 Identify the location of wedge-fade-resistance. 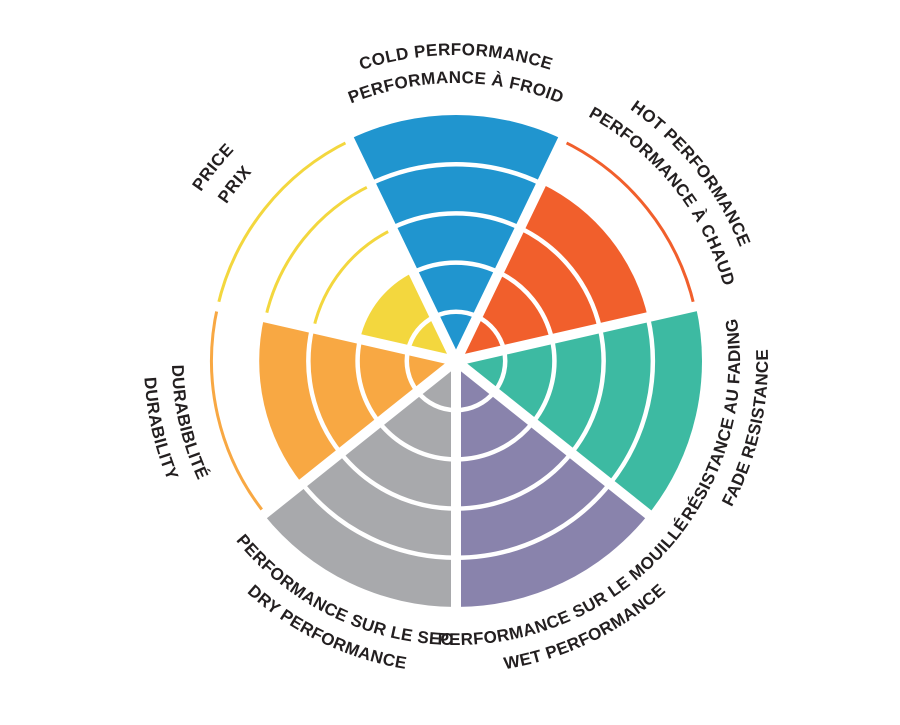
(579, 410).